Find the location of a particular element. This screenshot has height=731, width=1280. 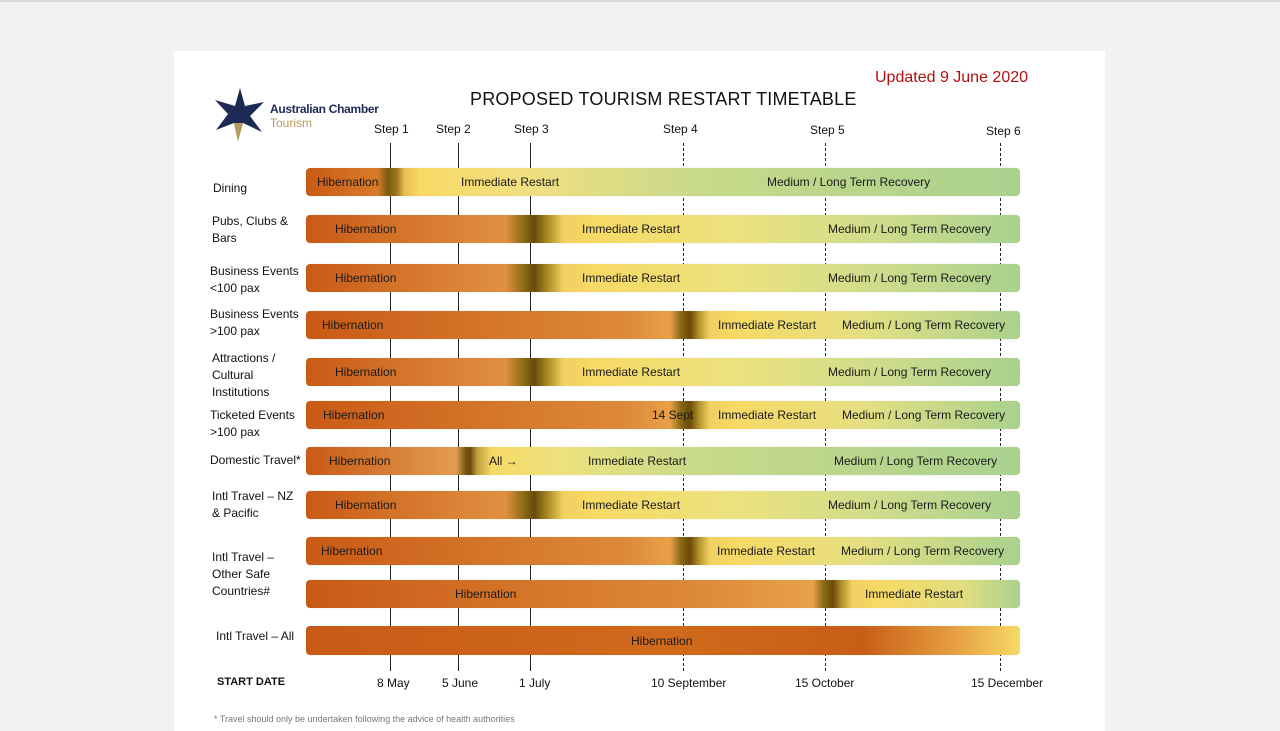

row-label-business-small: Business Events <100 pax is located at coordinates (254, 279).